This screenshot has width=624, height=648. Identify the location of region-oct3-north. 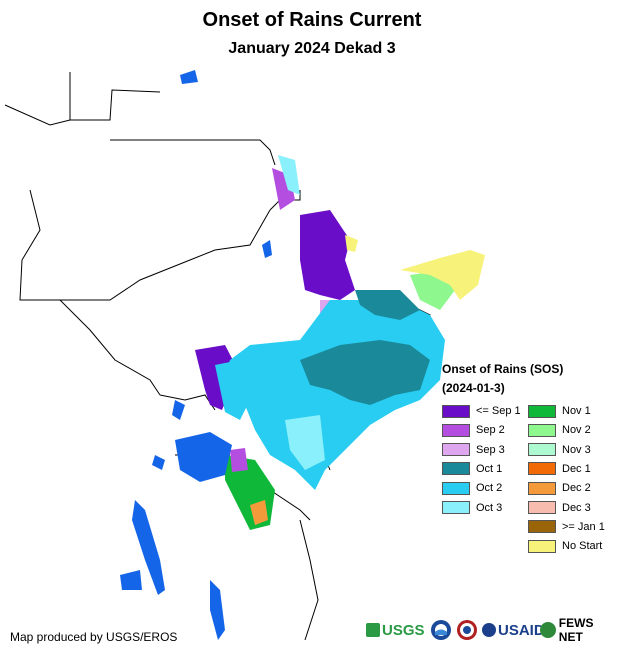
(289, 175).